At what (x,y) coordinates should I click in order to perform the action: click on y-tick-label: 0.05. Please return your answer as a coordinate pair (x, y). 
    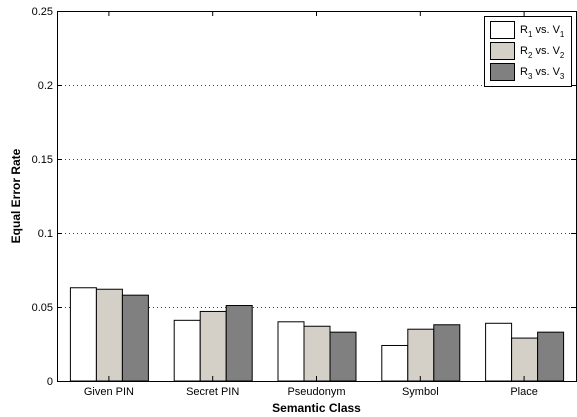
    Looking at the image, I should click on (42, 308).